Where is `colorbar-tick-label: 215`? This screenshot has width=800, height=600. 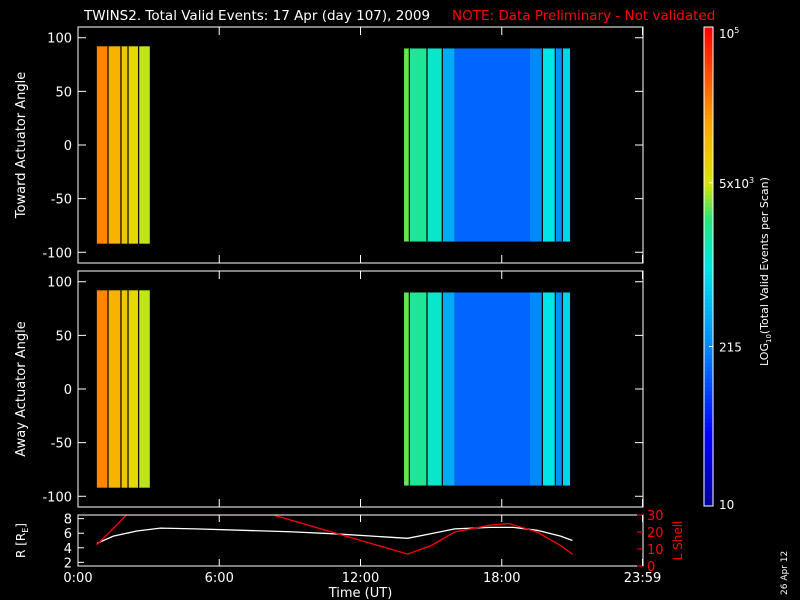 colorbar-tick-label: 215 is located at coordinates (730, 347).